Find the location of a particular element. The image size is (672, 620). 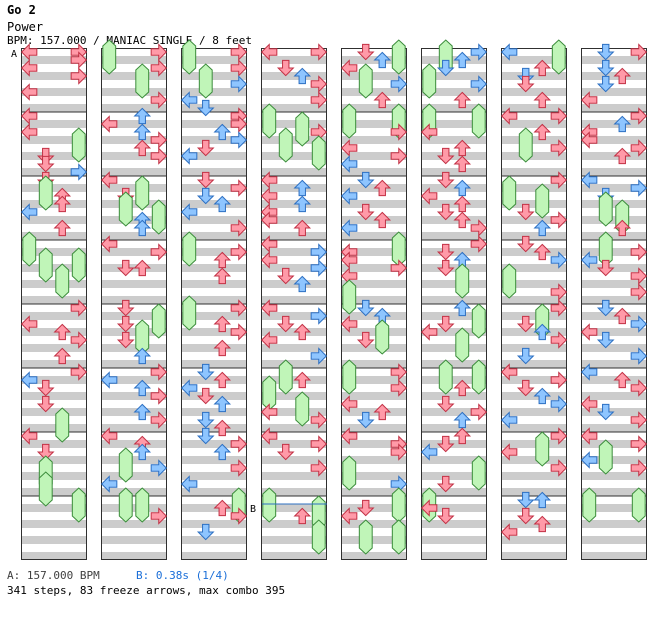

chart-title: Go 2 is located at coordinates (21, 10).